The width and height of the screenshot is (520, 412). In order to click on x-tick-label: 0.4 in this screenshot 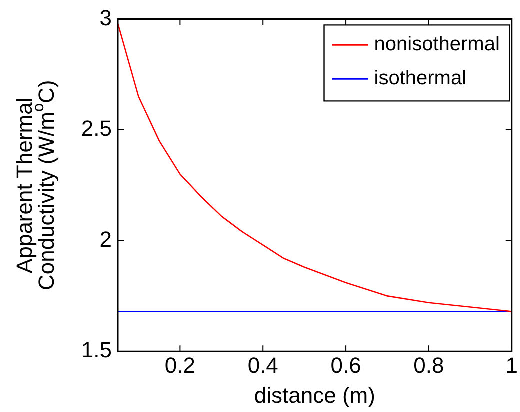, I will do `click(263, 365)`.